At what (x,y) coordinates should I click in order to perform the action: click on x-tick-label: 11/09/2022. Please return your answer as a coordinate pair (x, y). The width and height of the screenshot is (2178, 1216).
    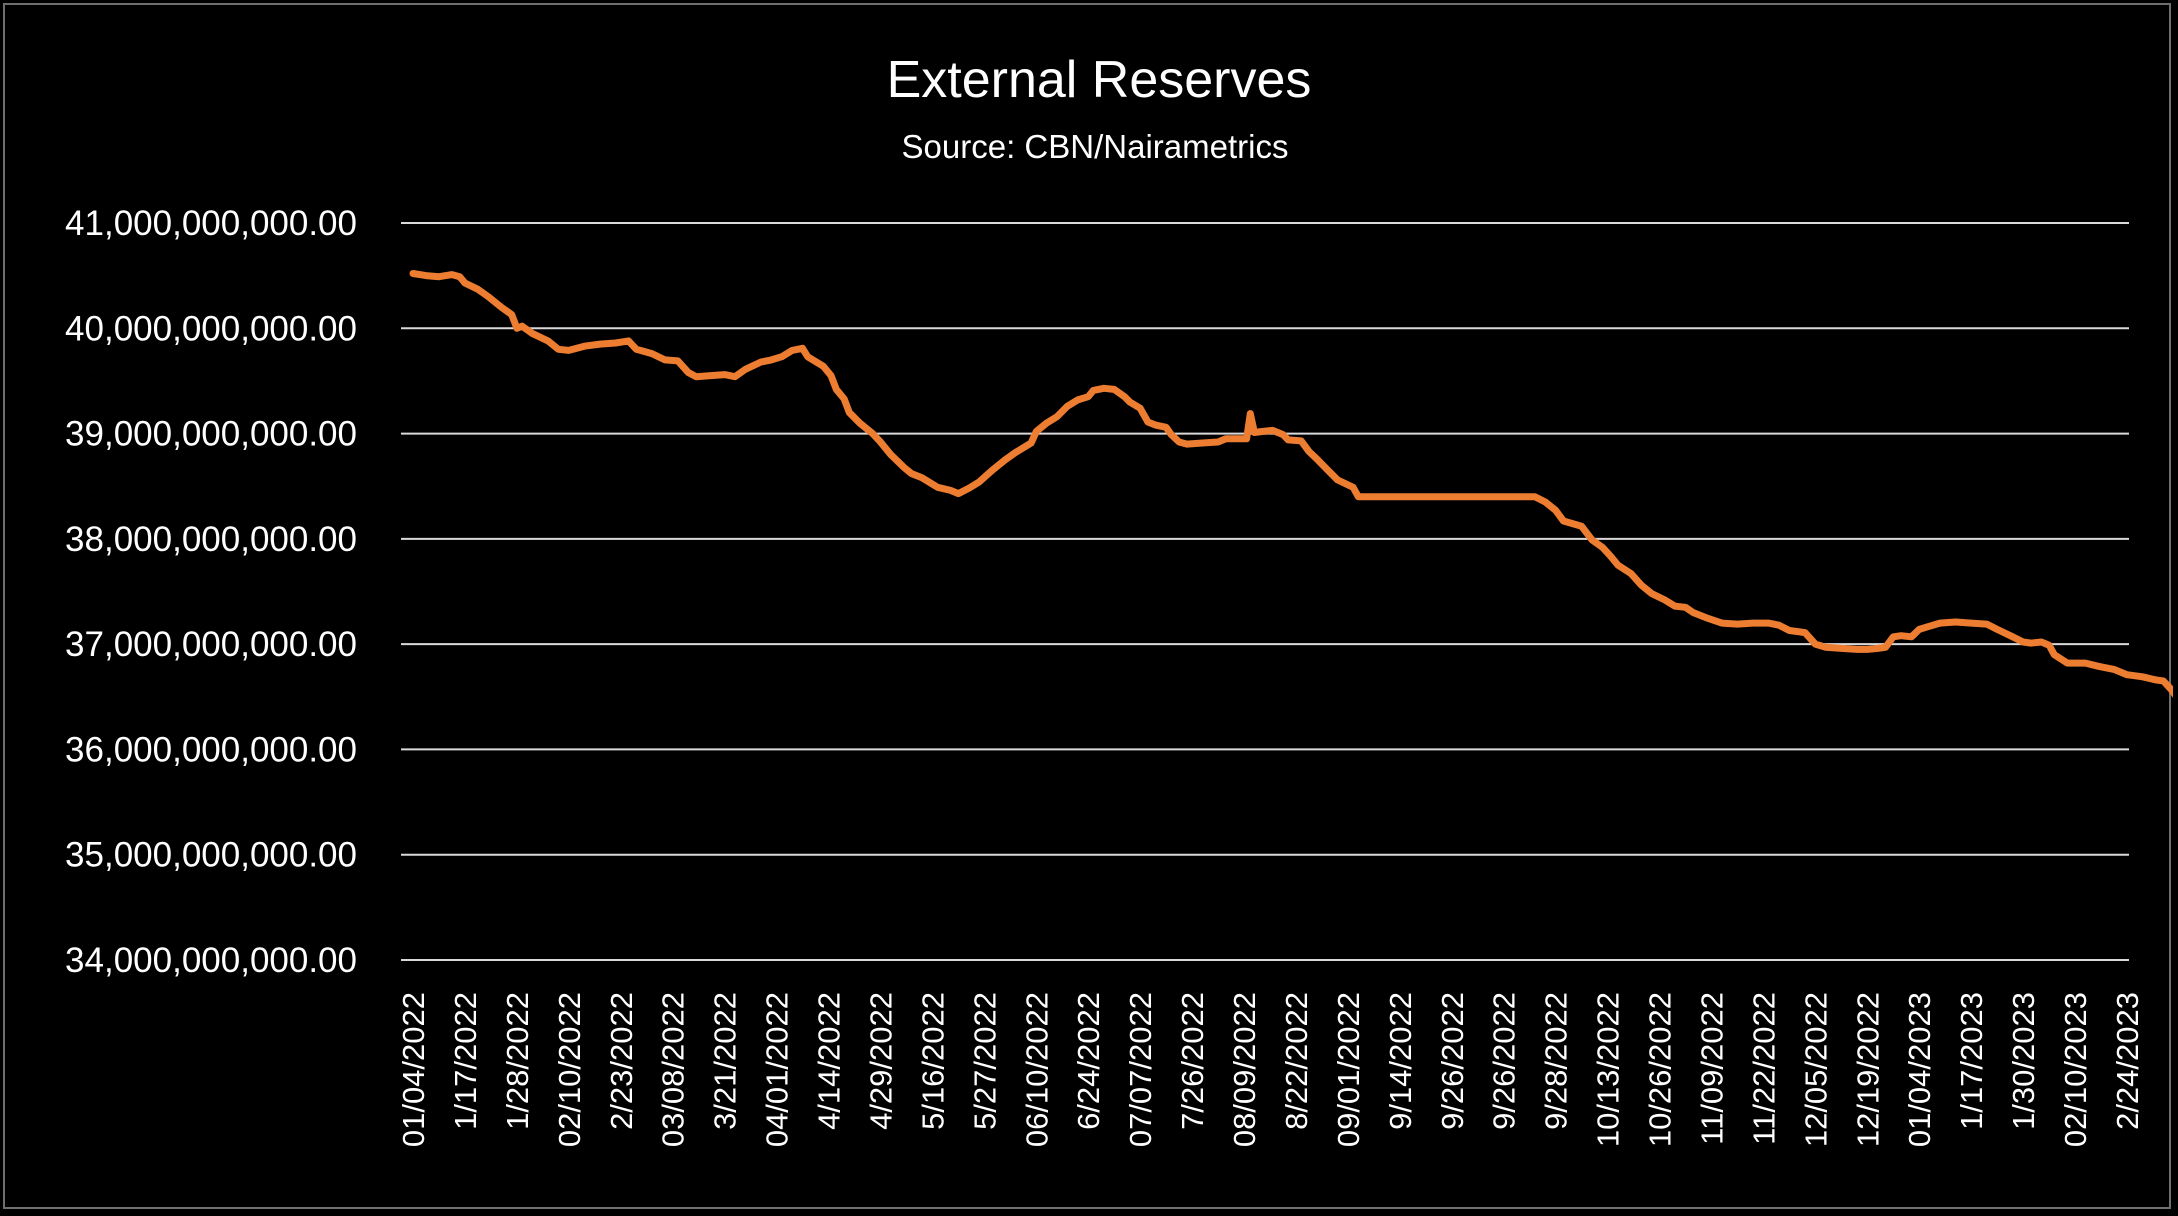
    Looking at the image, I should click on (1711, 1068).